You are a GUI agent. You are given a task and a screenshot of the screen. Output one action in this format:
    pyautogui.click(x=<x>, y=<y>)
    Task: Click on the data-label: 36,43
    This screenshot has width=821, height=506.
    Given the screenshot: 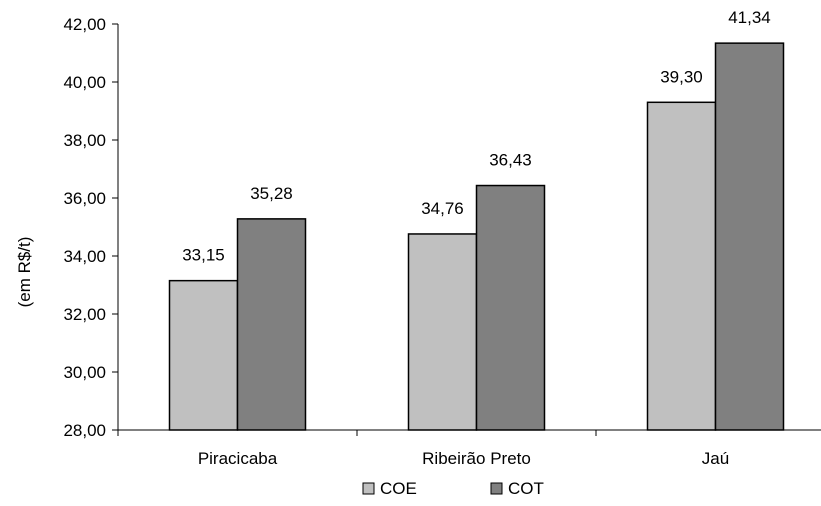 What is the action you would take?
    pyautogui.click(x=510, y=160)
    